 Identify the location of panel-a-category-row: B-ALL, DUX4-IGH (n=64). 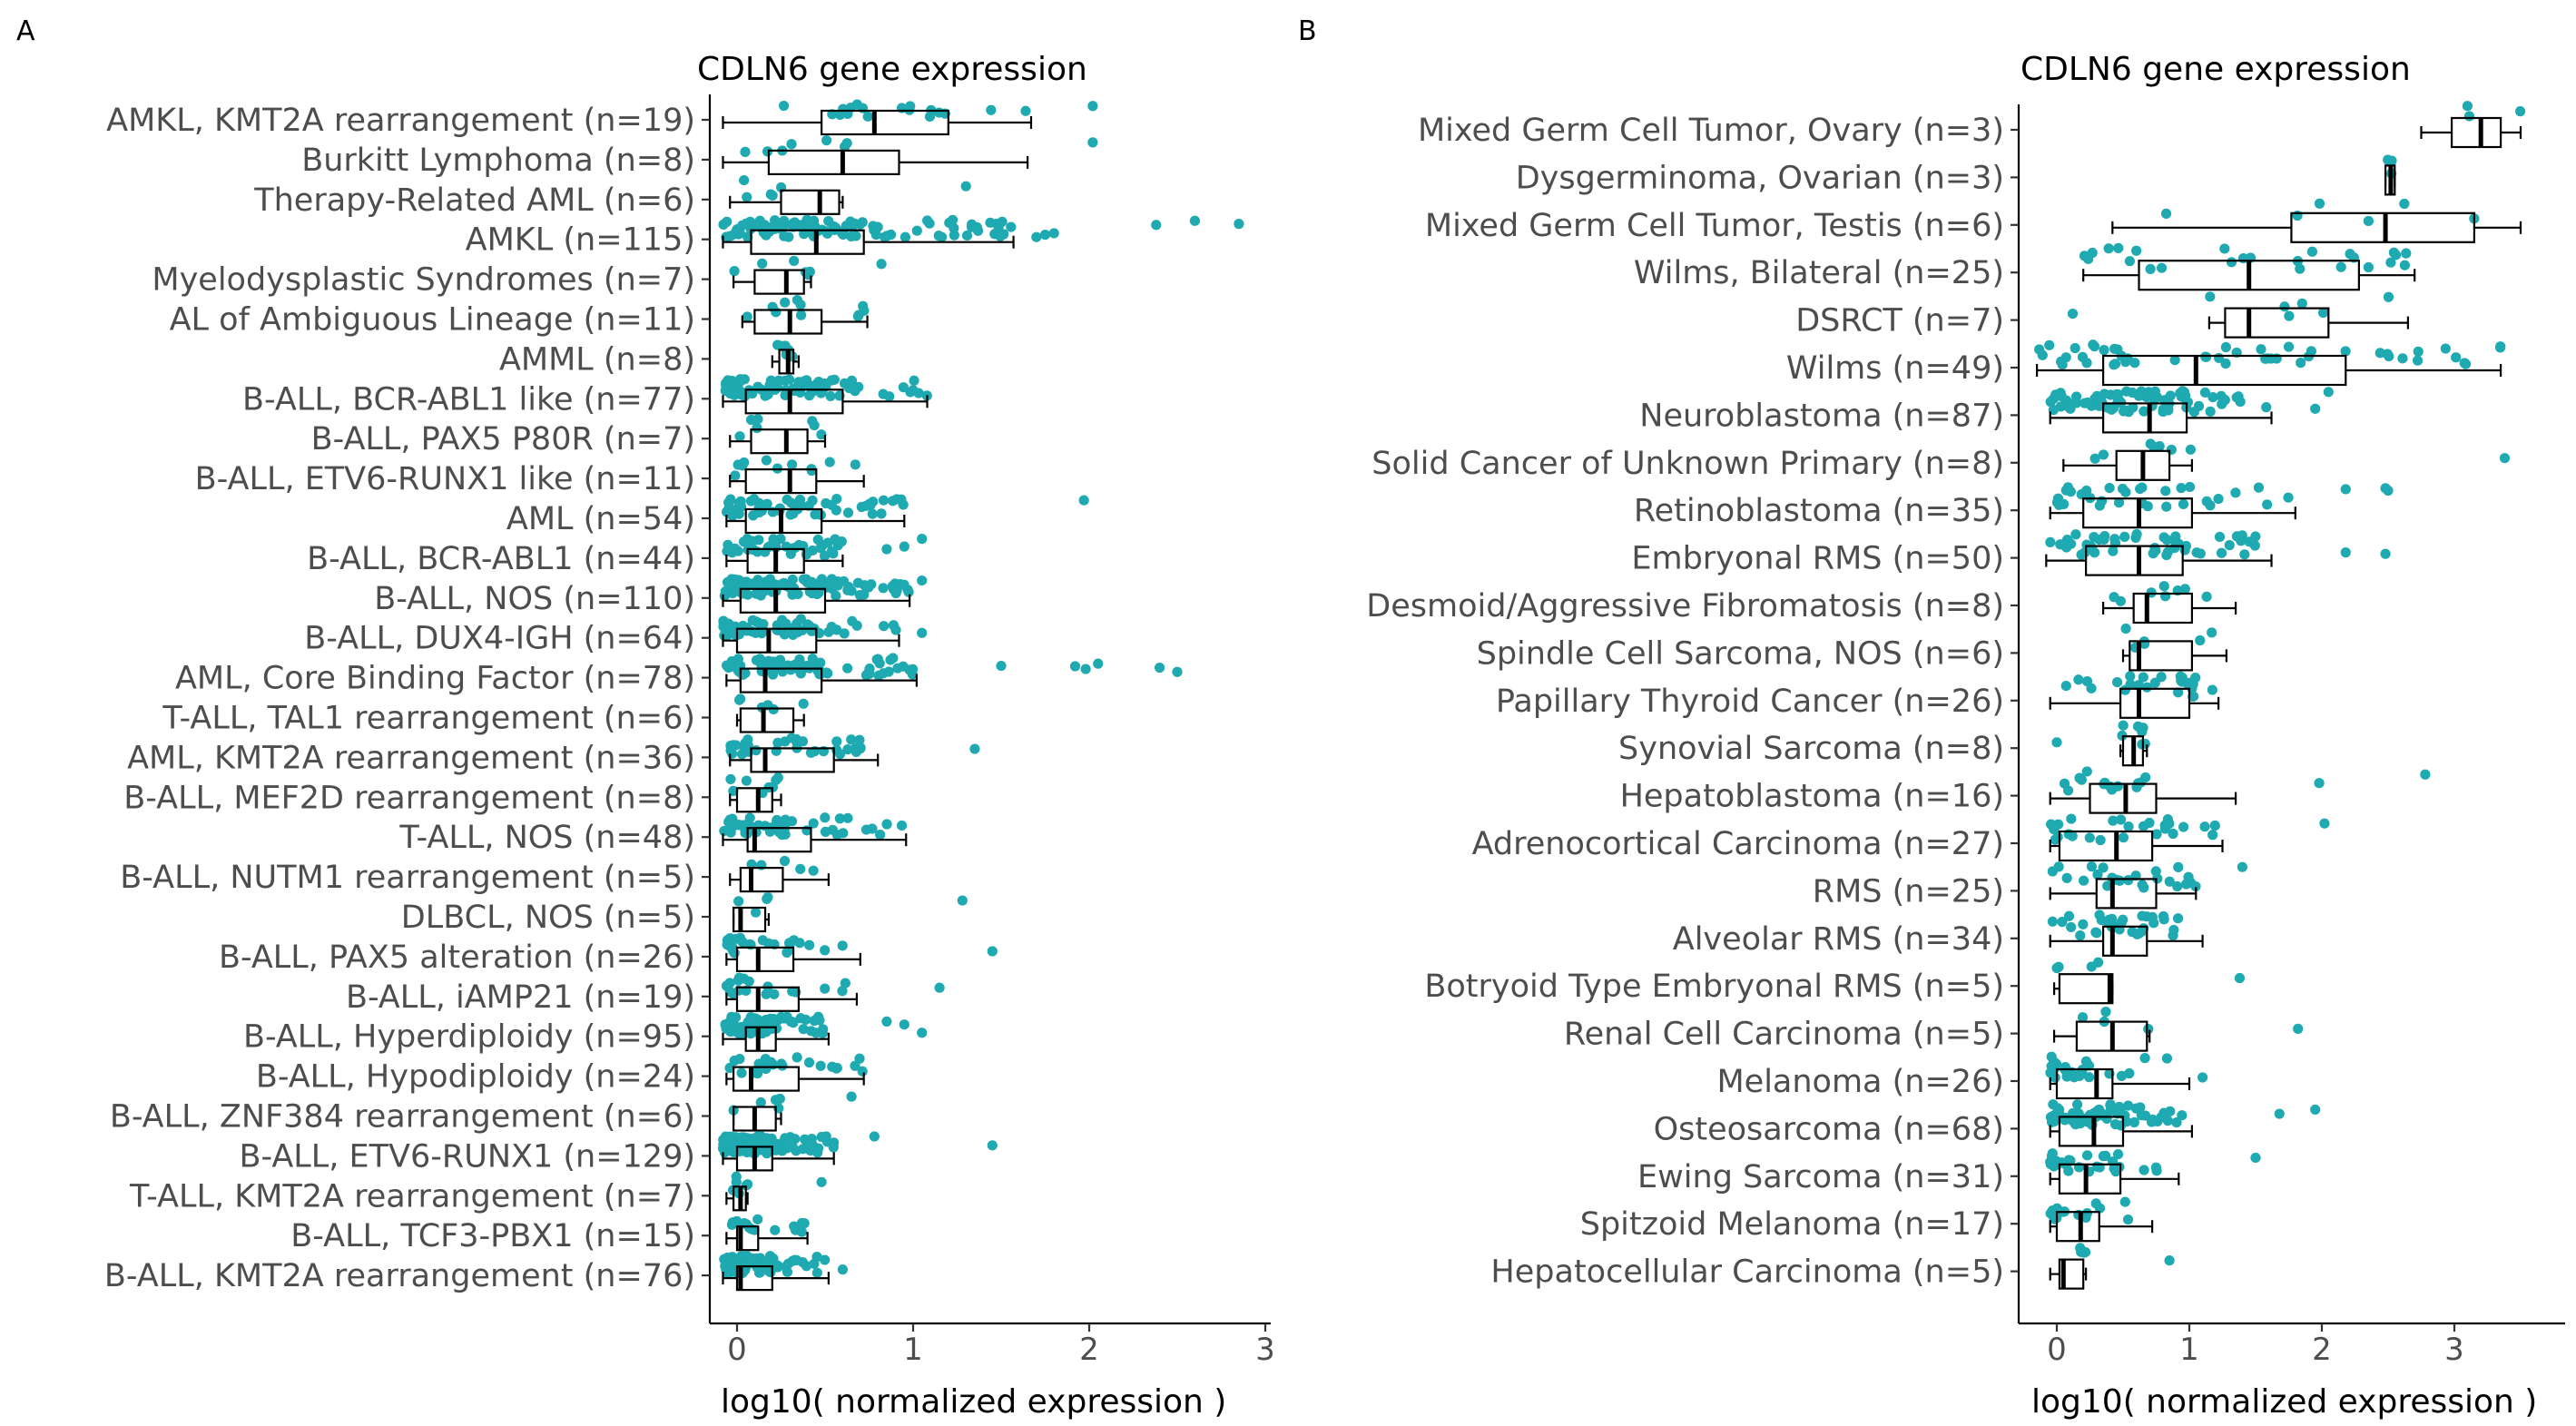
(616, 635).